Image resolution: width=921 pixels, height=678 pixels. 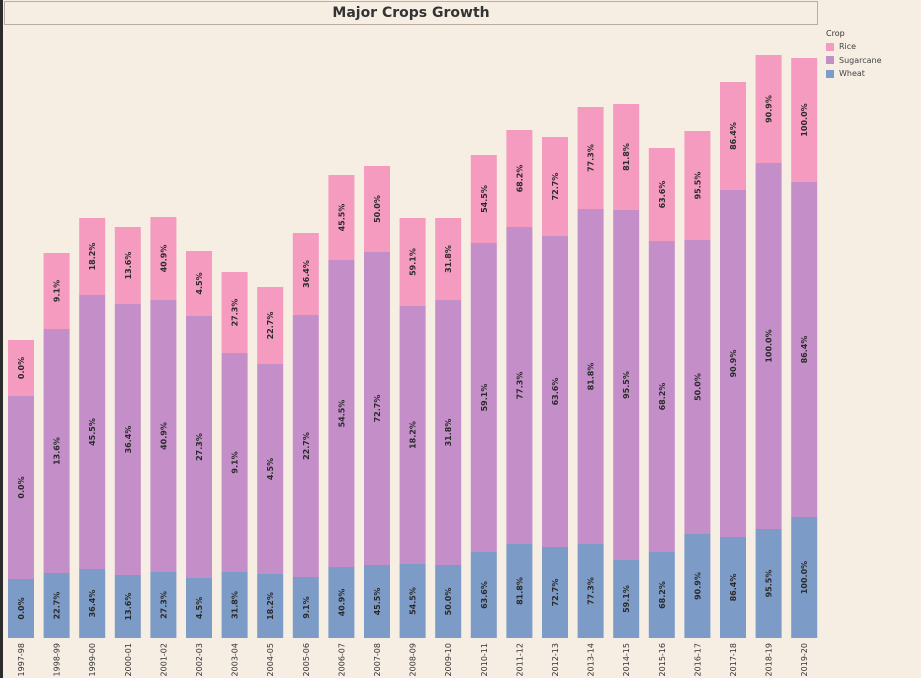 I want to click on data-label-sugarcane-2008-09: 18.2%, so click(x=413, y=435).